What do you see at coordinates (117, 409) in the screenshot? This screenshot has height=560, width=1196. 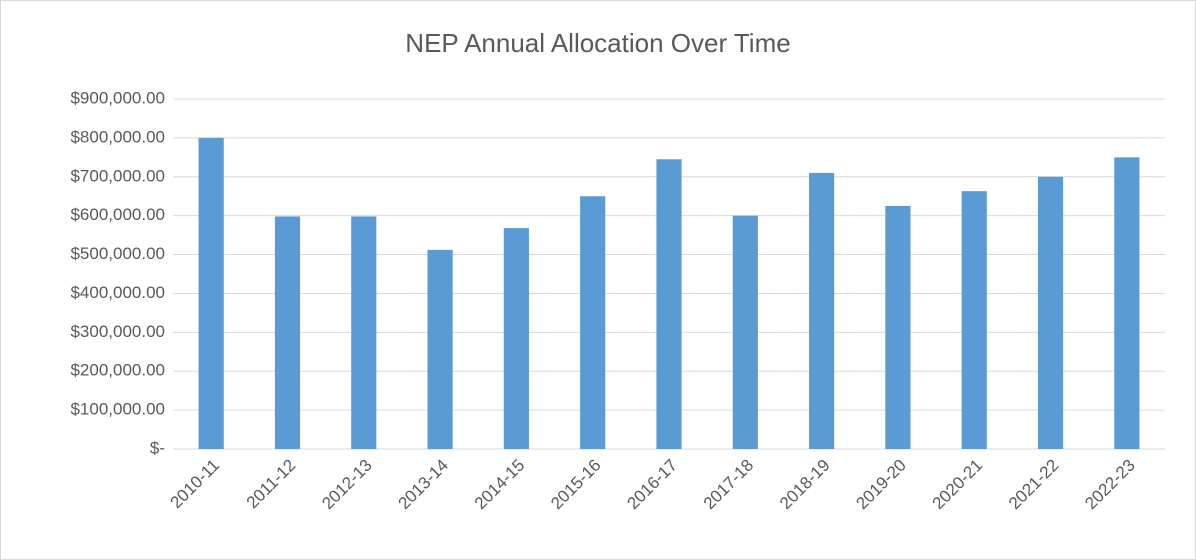 I see `y-tick-label: $100,000.00` at bounding box center [117, 409].